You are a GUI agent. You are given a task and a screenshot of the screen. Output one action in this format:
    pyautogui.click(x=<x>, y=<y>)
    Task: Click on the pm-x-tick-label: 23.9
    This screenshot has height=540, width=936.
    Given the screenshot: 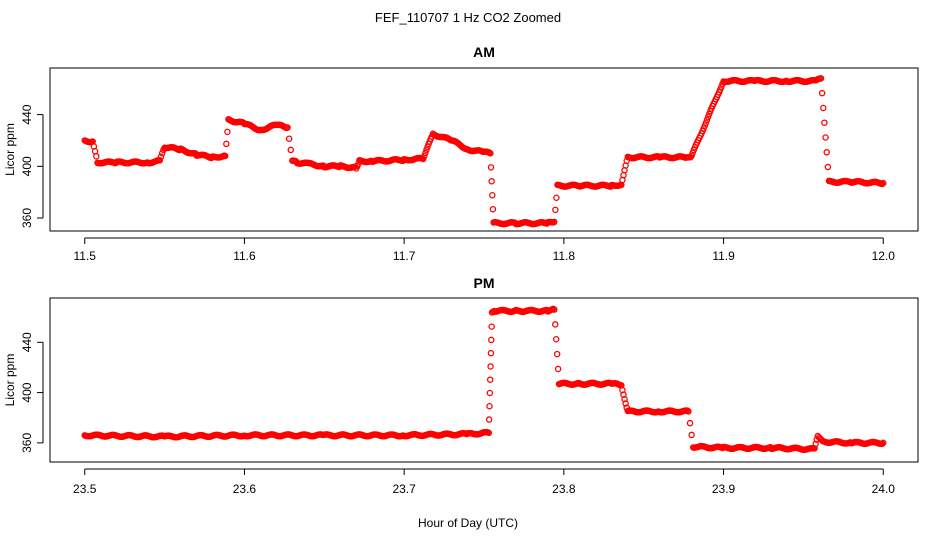 What is the action you would take?
    pyautogui.click(x=724, y=489)
    